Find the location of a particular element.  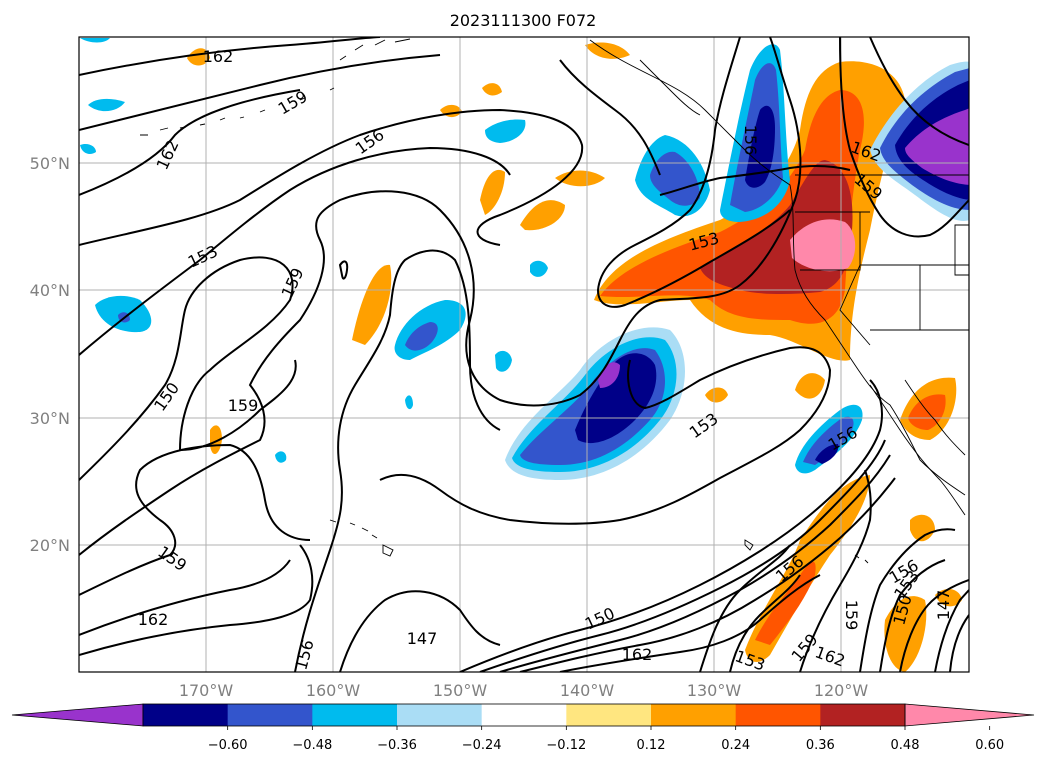

longitude-labels: 170°W 160°W 150°W 140°W 130°W 120°W is located at coordinates (524, 690).